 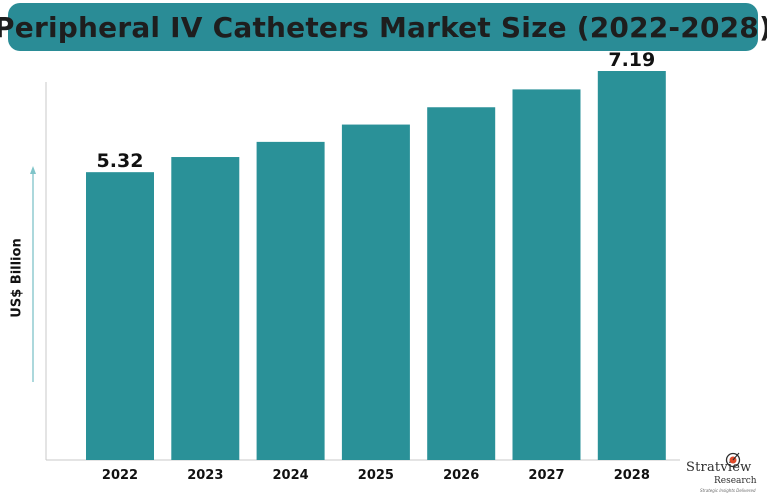 I want to click on y-axis-arrow-head, so click(x=33, y=170).